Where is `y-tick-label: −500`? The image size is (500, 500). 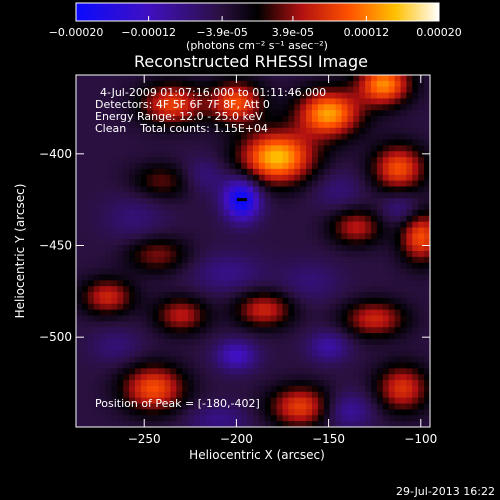 y-tick-label: −500 is located at coordinates (55, 337).